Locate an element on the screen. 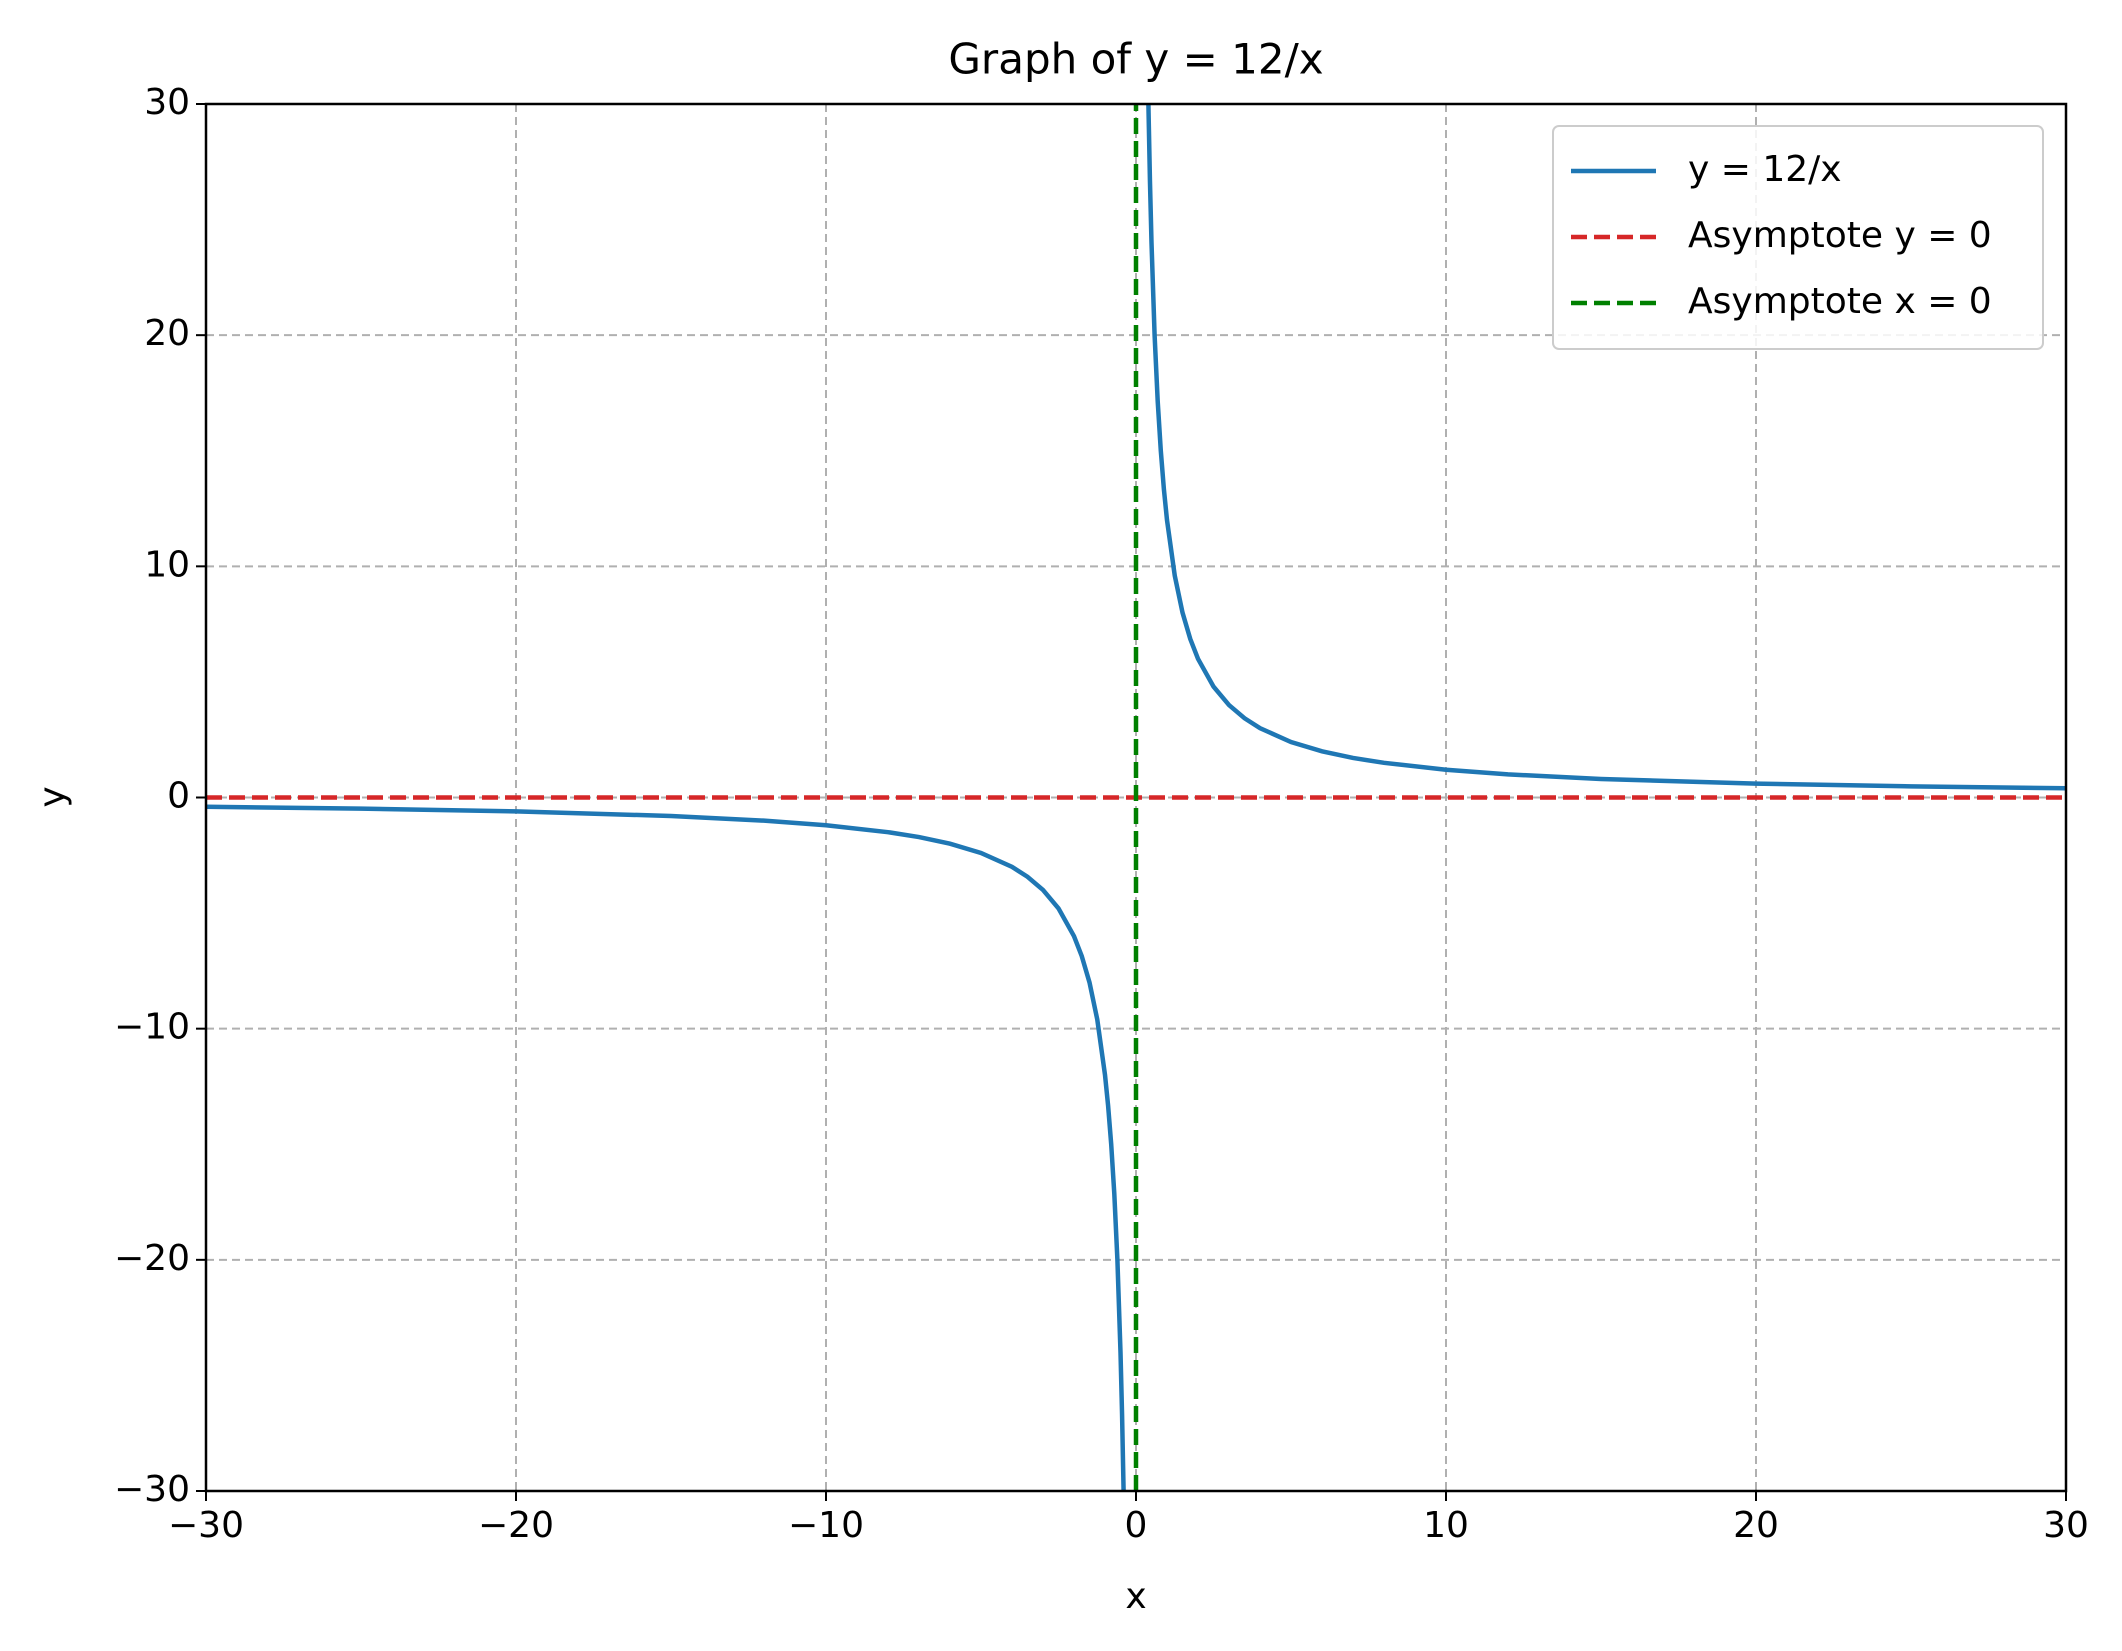 Image resolution: width=2122 pixels, height=1651 pixels. legend-box is located at coordinates (1798, 237).